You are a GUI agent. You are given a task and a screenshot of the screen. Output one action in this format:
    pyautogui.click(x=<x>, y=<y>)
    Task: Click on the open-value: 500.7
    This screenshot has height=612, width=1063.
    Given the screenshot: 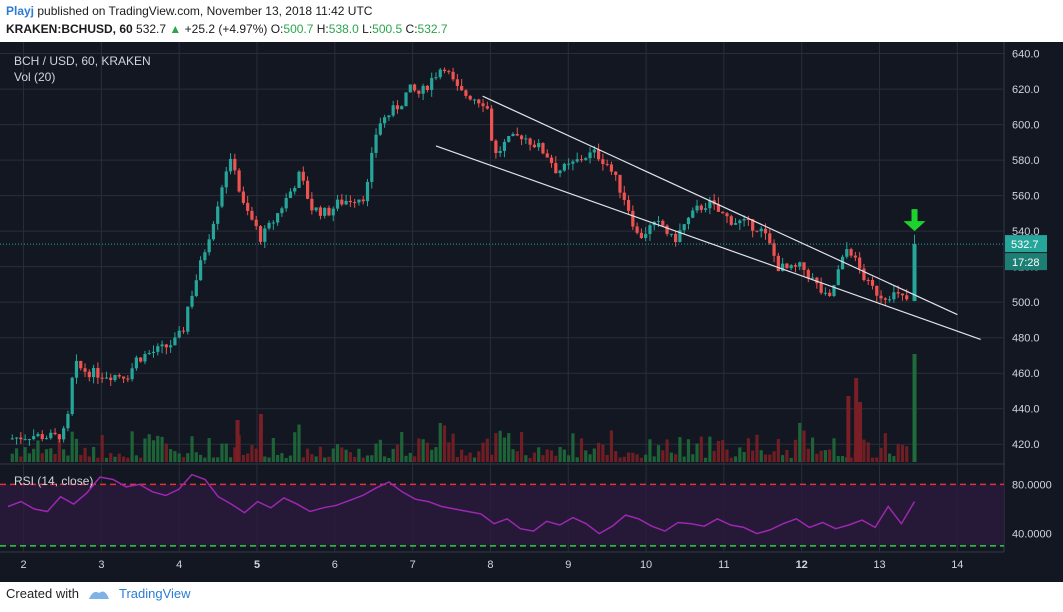 What is the action you would take?
    pyautogui.click(x=298, y=29)
    